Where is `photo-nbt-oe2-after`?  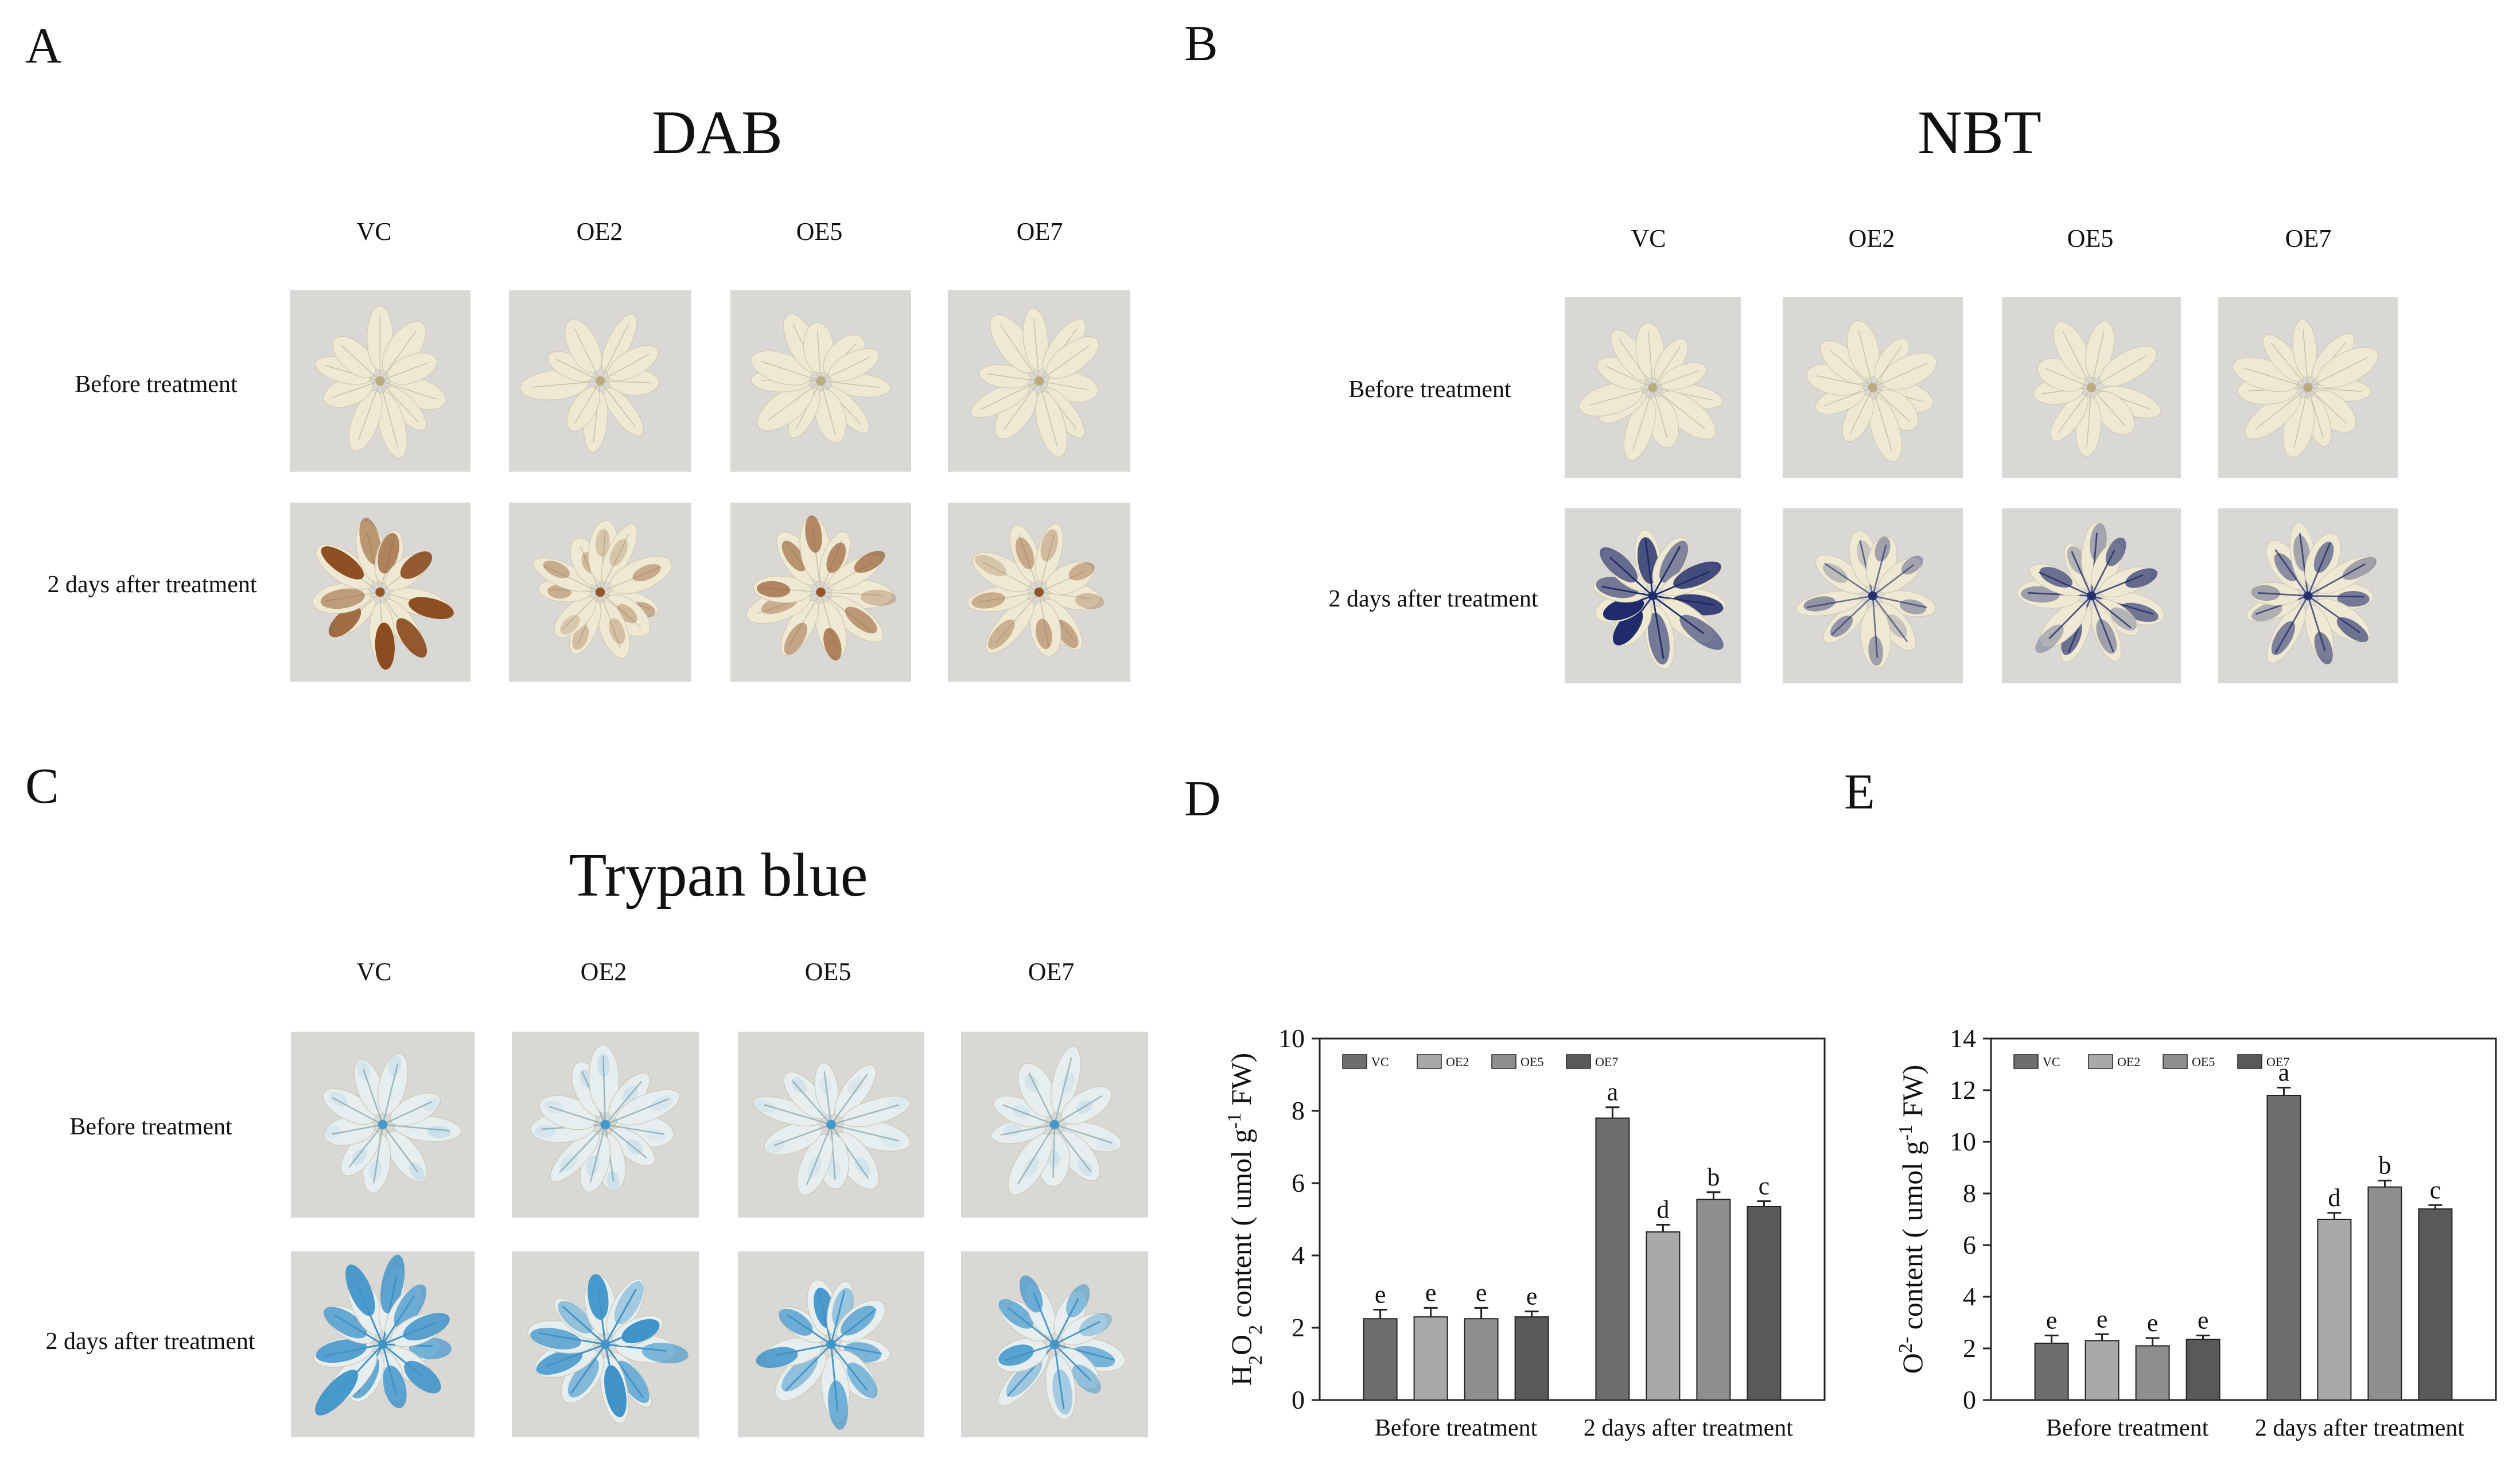
photo-nbt-oe2-after is located at coordinates (1873, 596).